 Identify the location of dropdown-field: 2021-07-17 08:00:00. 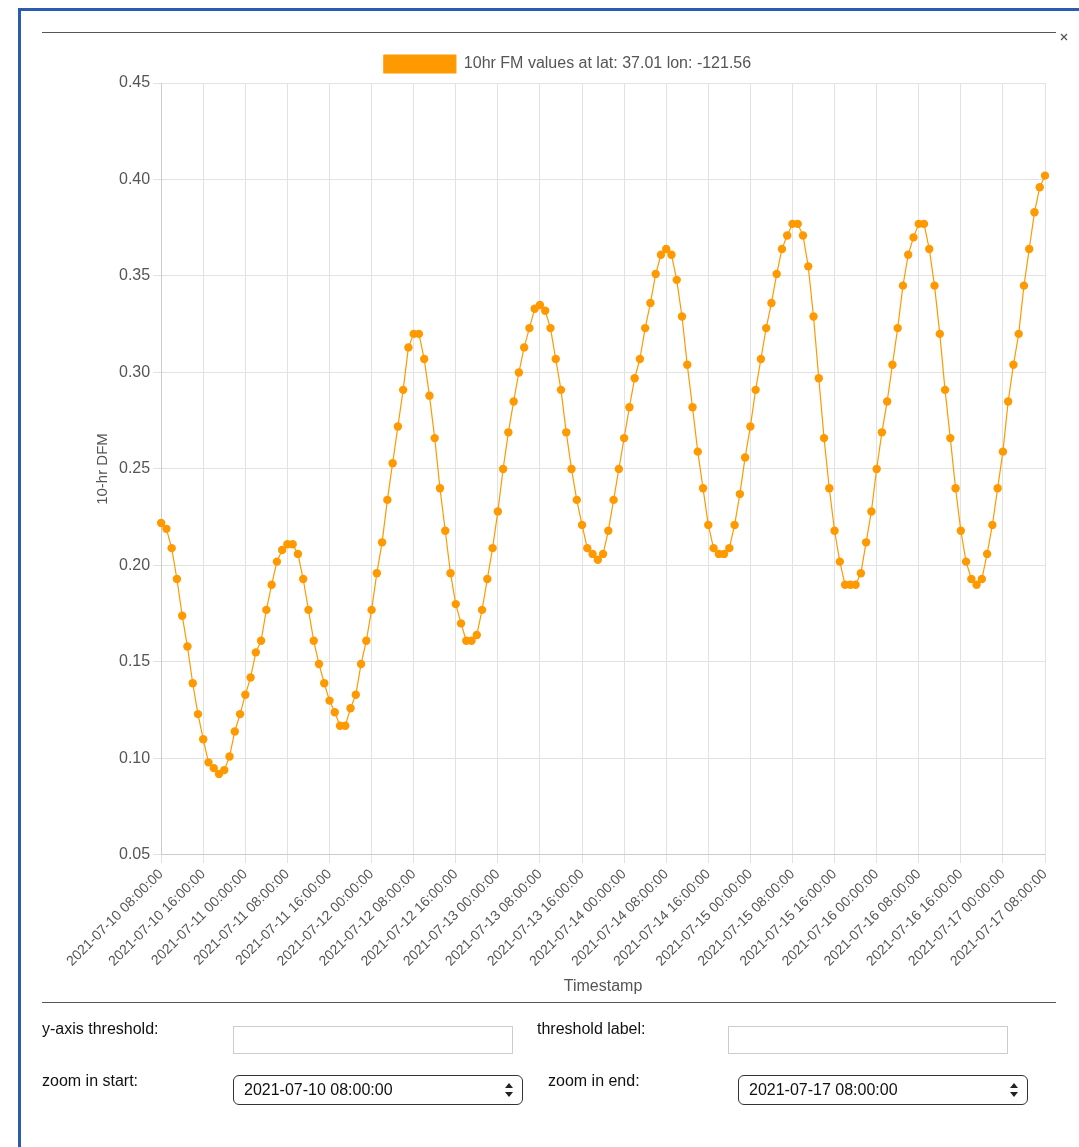
(883, 1090).